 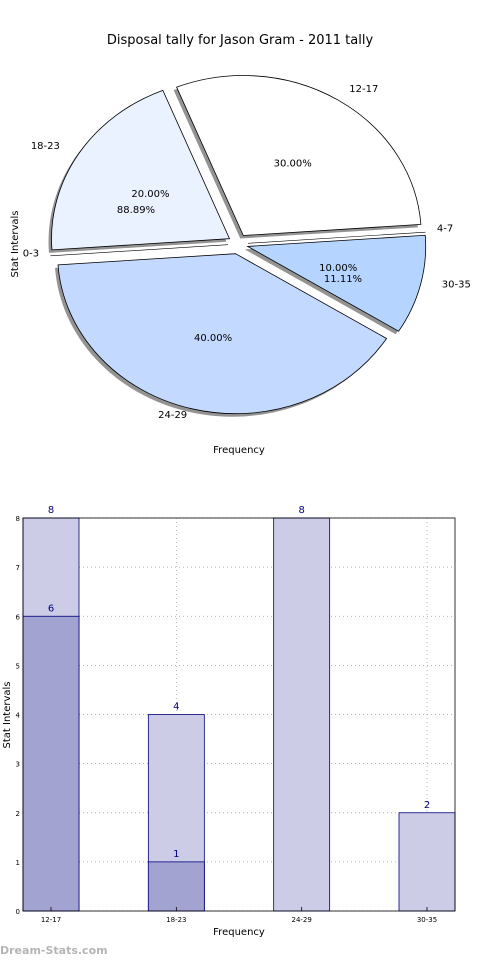 What do you see at coordinates (45, 146) in the screenshot?
I see `pie-label-18-23: 18-23` at bounding box center [45, 146].